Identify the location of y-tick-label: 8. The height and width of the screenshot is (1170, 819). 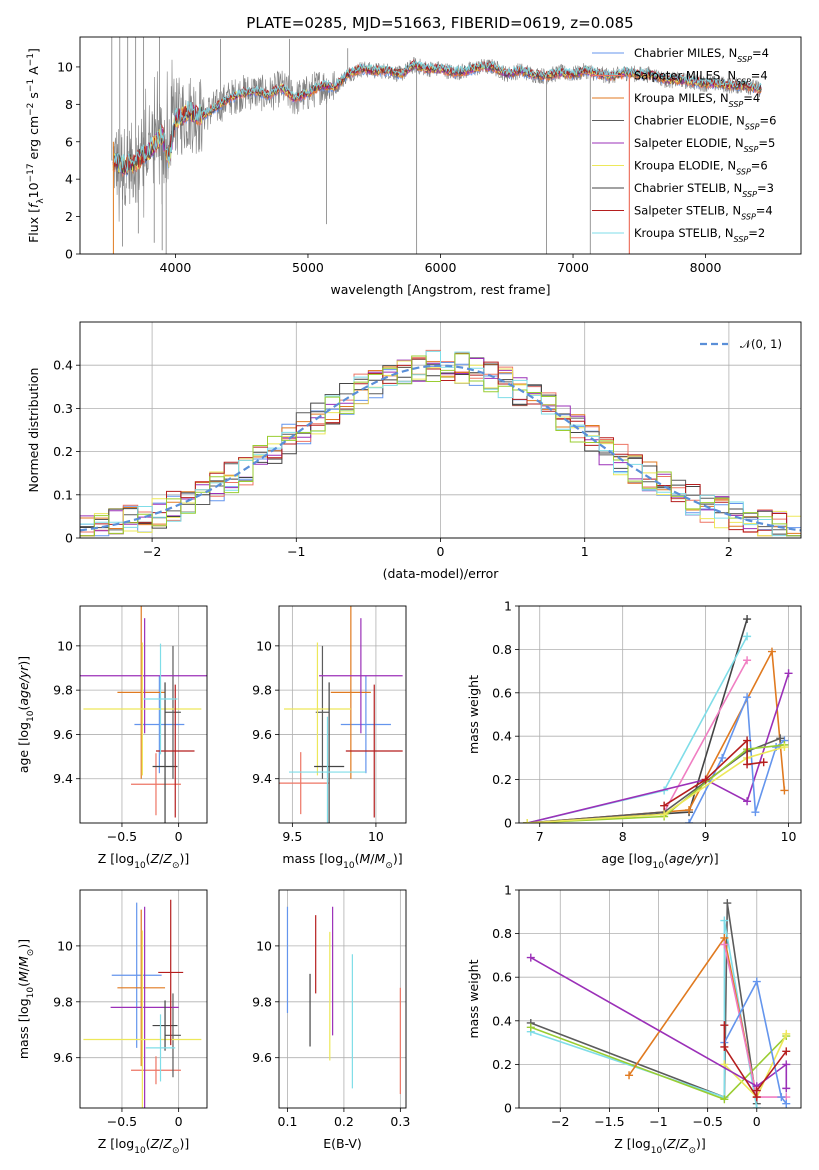
(69, 104).